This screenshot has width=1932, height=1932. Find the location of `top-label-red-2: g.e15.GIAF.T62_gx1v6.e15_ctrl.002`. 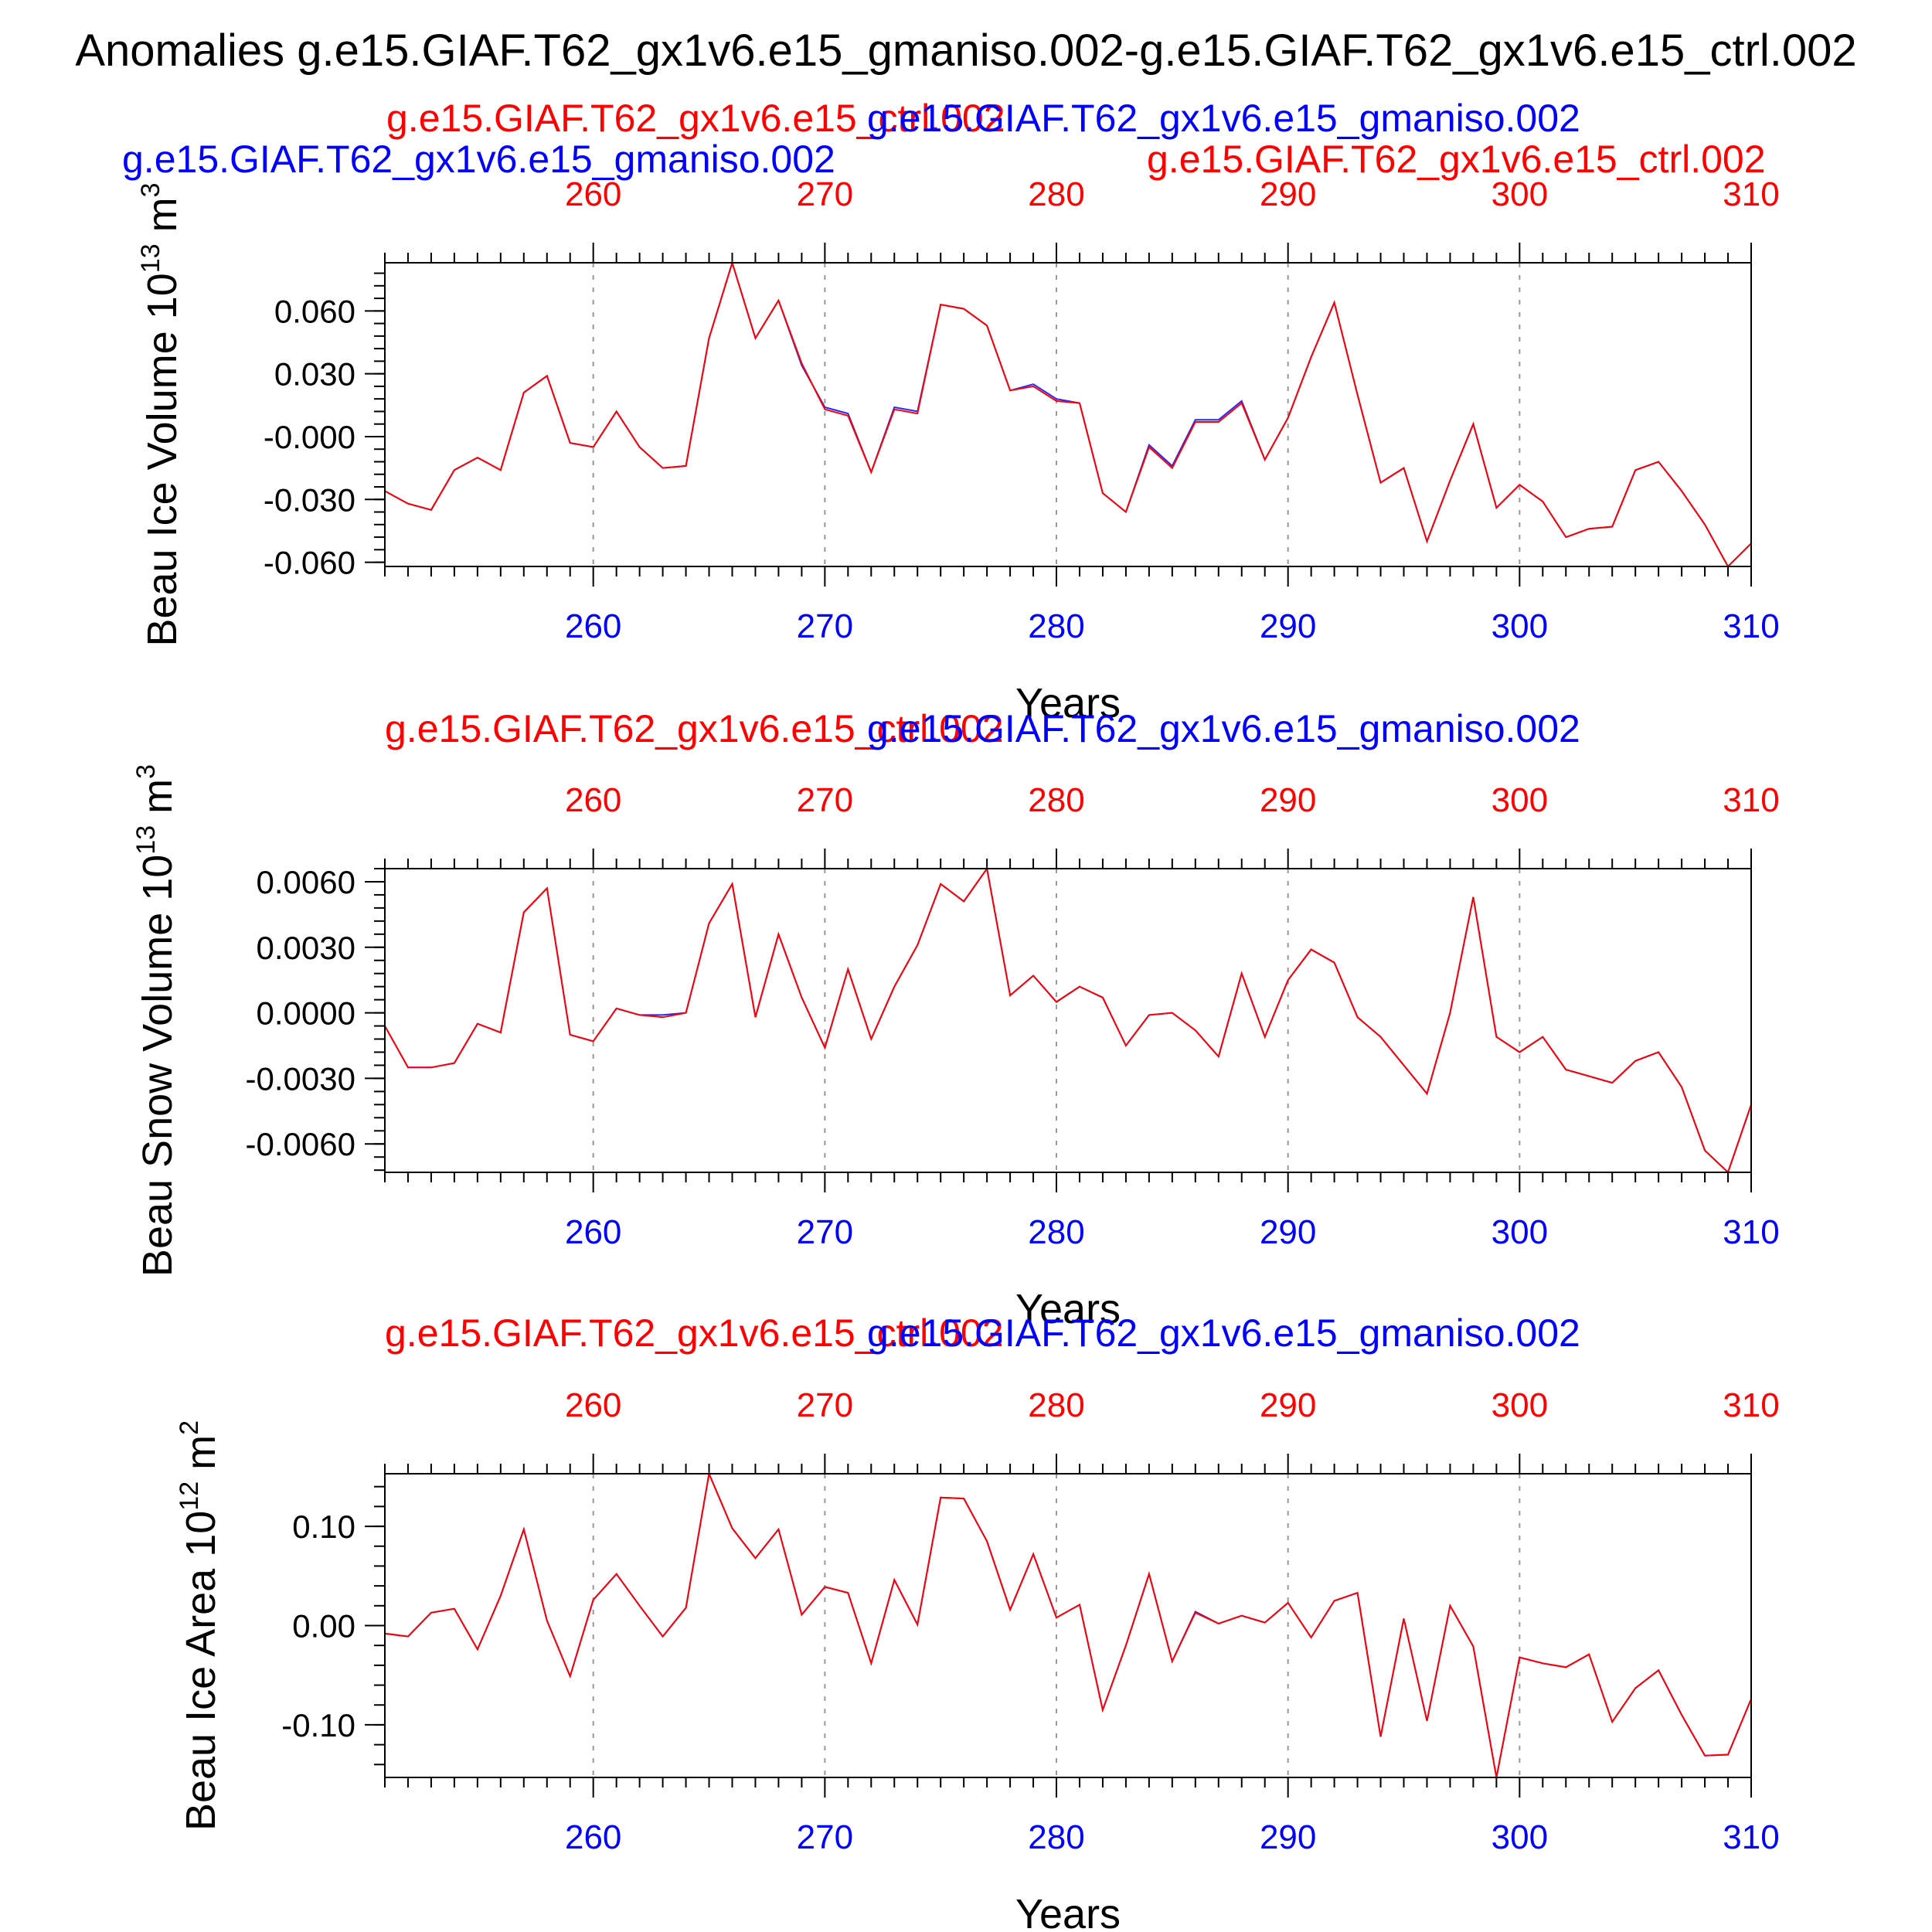

top-label-red-2: g.e15.GIAF.T62_gx1v6.e15_ctrl.002 is located at coordinates (1456, 160).